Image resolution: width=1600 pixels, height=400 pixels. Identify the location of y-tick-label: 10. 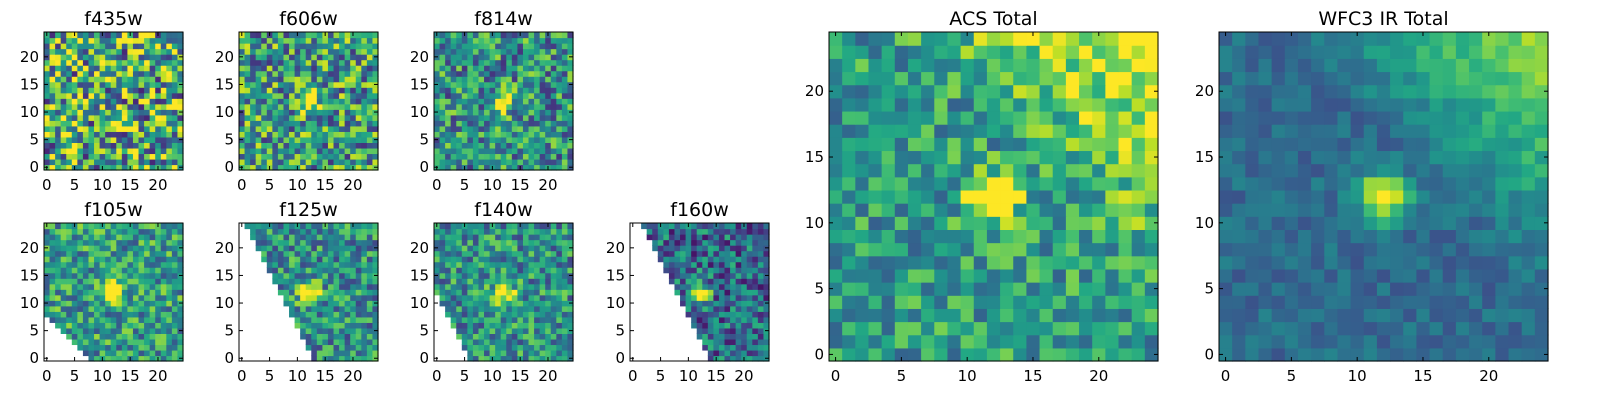
(29, 112).